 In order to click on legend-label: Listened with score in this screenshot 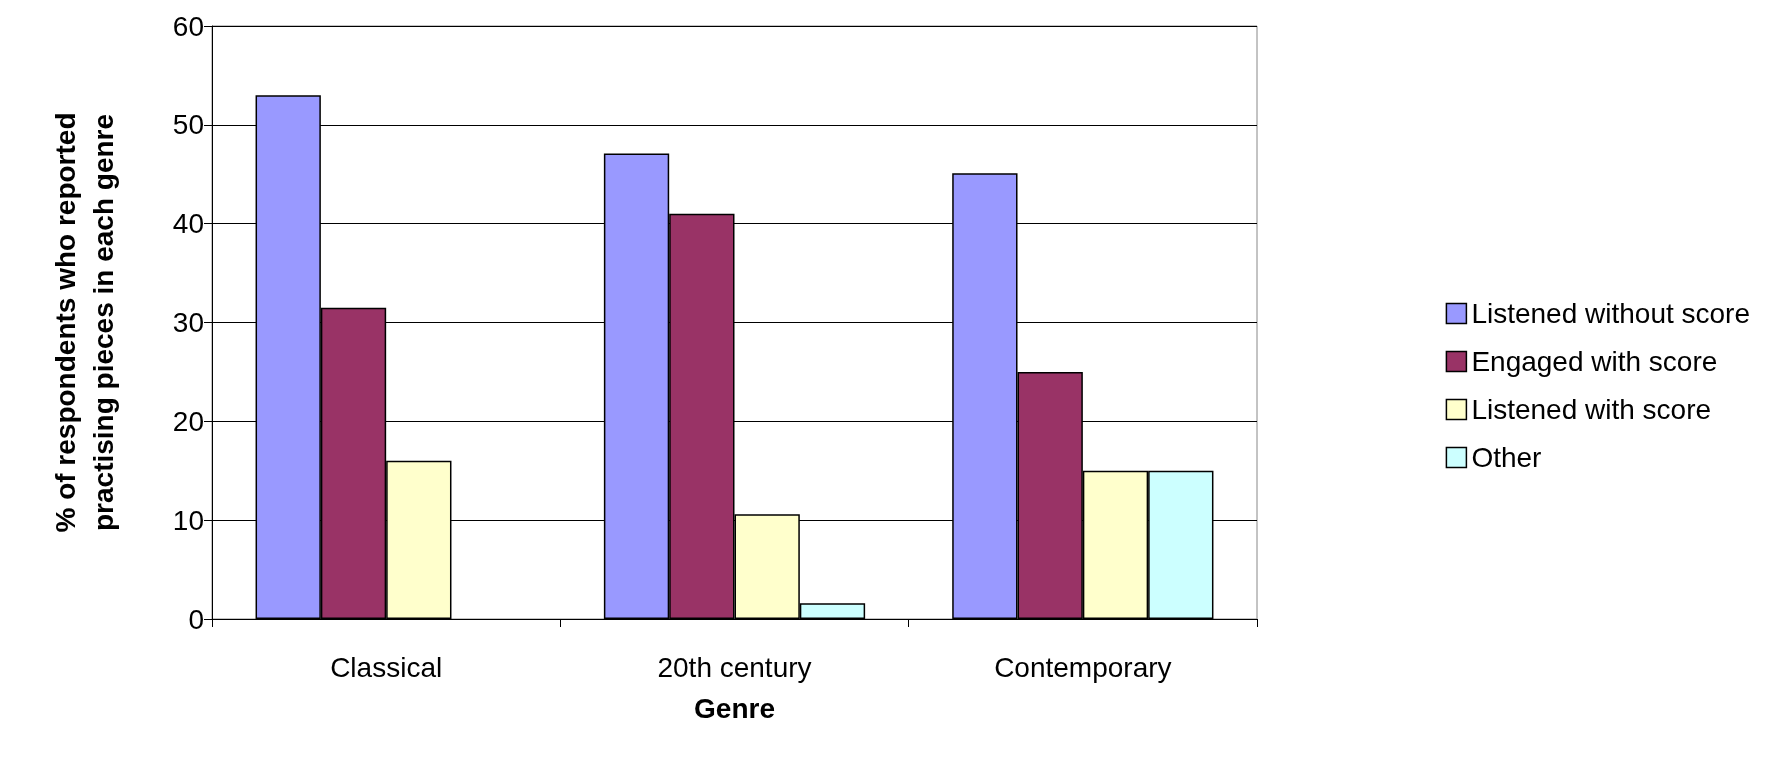, I will do `click(1591, 409)`.